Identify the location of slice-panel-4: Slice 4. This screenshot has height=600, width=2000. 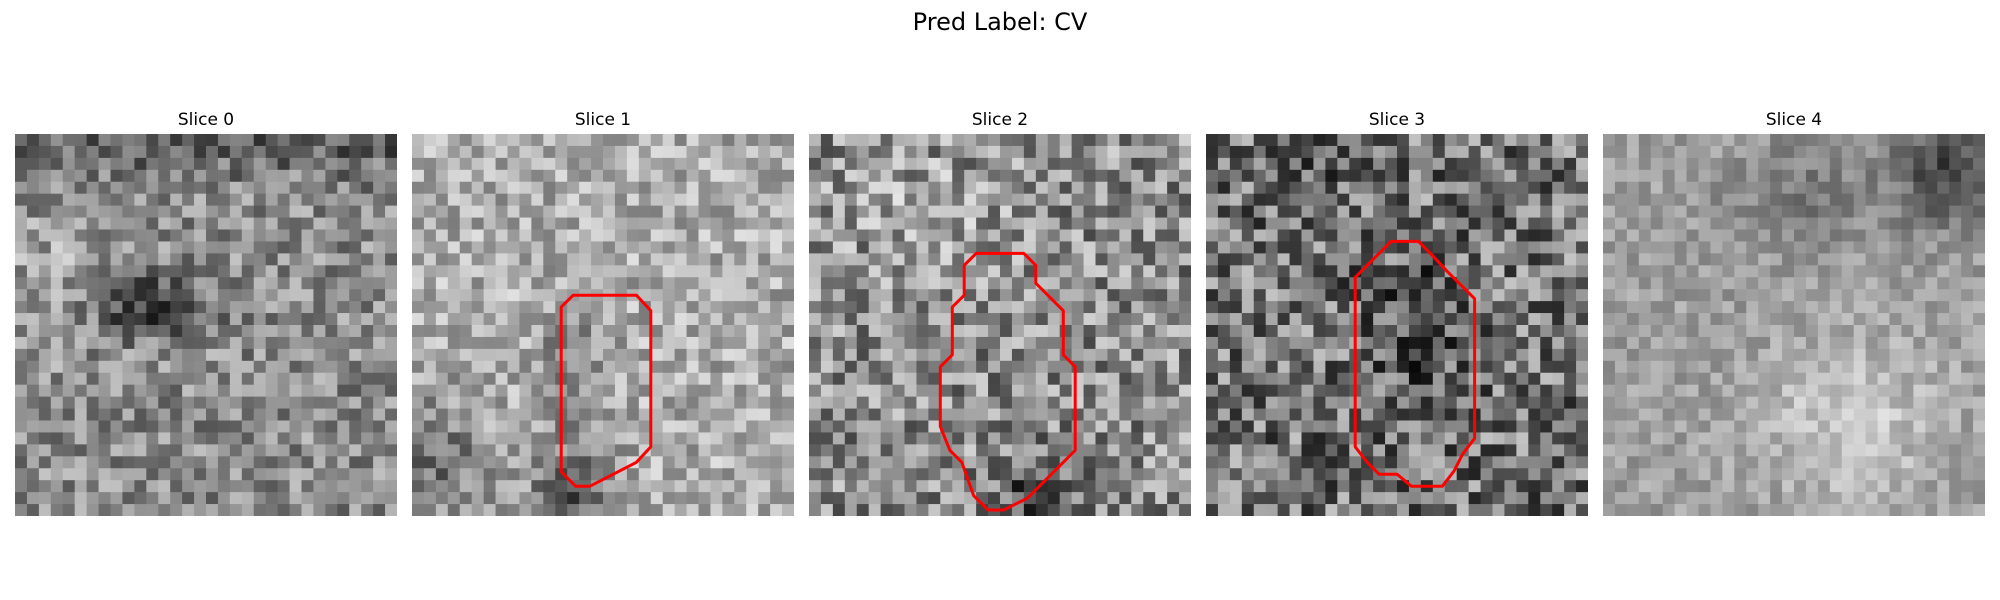
(1794, 312).